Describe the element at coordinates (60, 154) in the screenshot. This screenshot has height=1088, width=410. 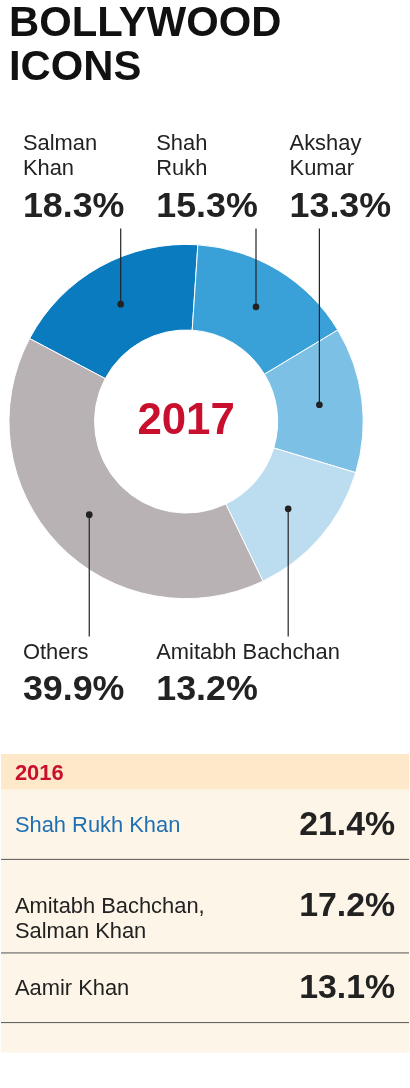
I see `slice-label: Salman Khan` at that location.